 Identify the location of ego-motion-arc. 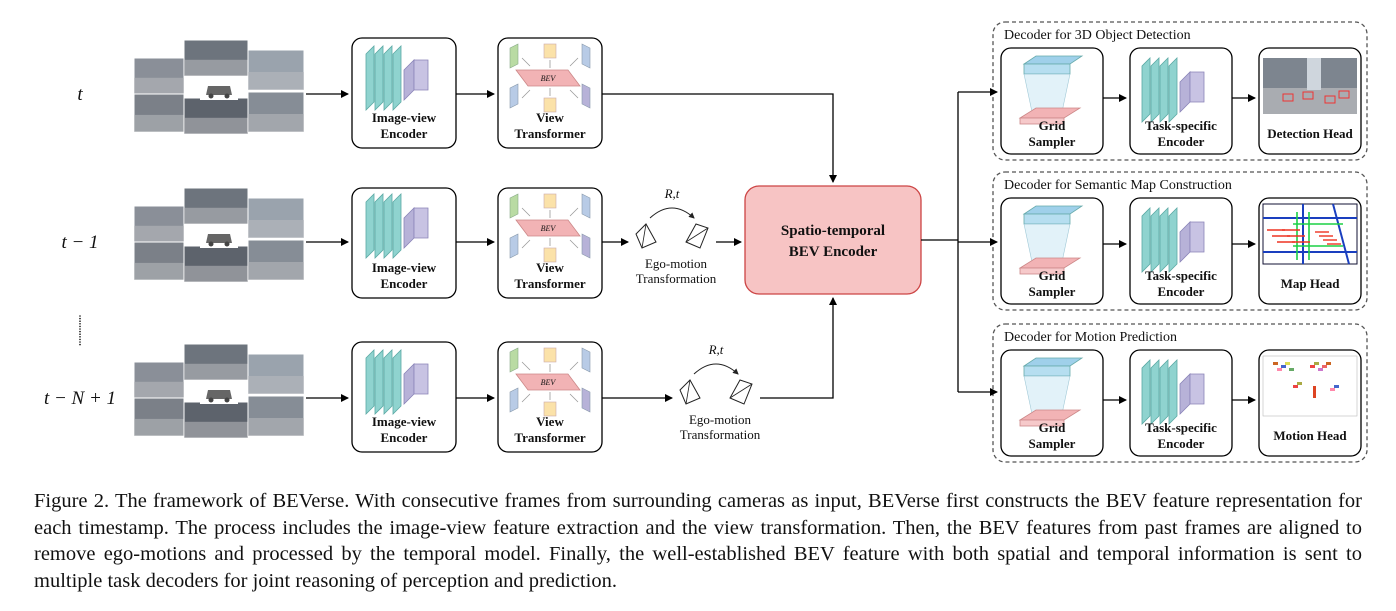
(672, 213).